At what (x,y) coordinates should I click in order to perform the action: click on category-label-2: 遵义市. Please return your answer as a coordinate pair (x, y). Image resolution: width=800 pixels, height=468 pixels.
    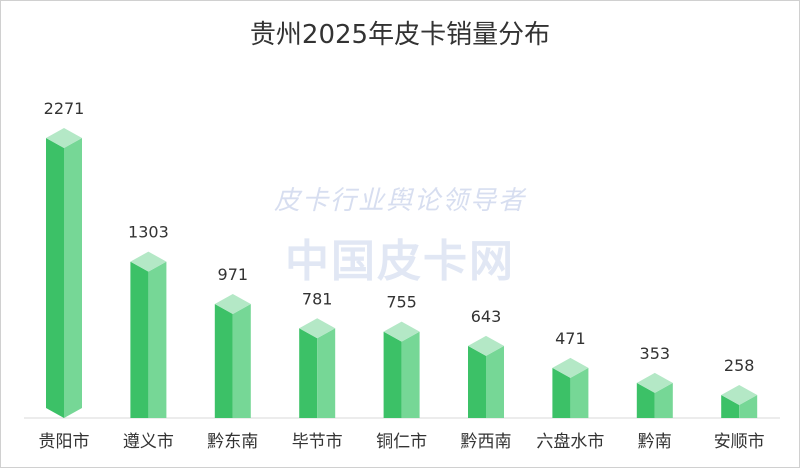
    Looking at the image, I should click on (148, 442).